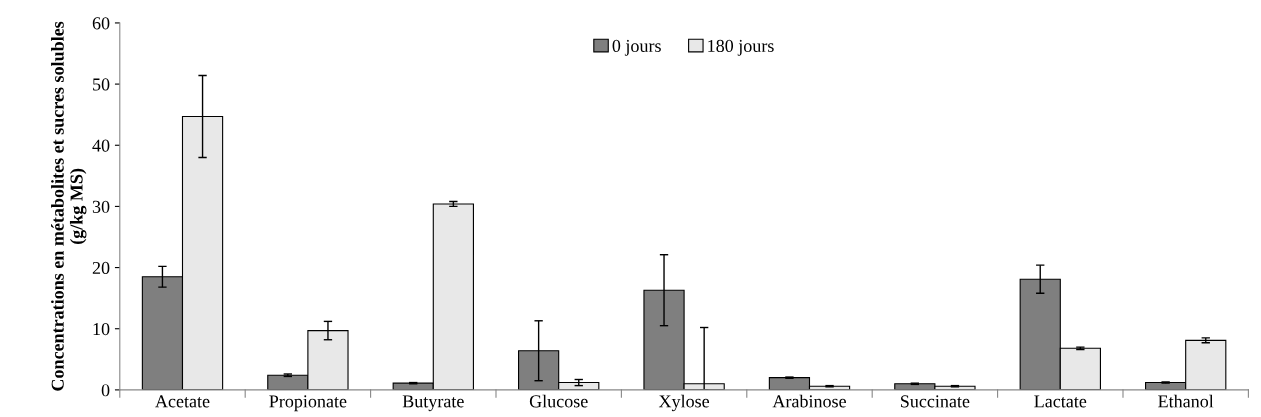 The image size is (1261, 417). Describe the element at coordinates (101, 329) in the screenshot. I see `y-tick-label: 10` at that location.